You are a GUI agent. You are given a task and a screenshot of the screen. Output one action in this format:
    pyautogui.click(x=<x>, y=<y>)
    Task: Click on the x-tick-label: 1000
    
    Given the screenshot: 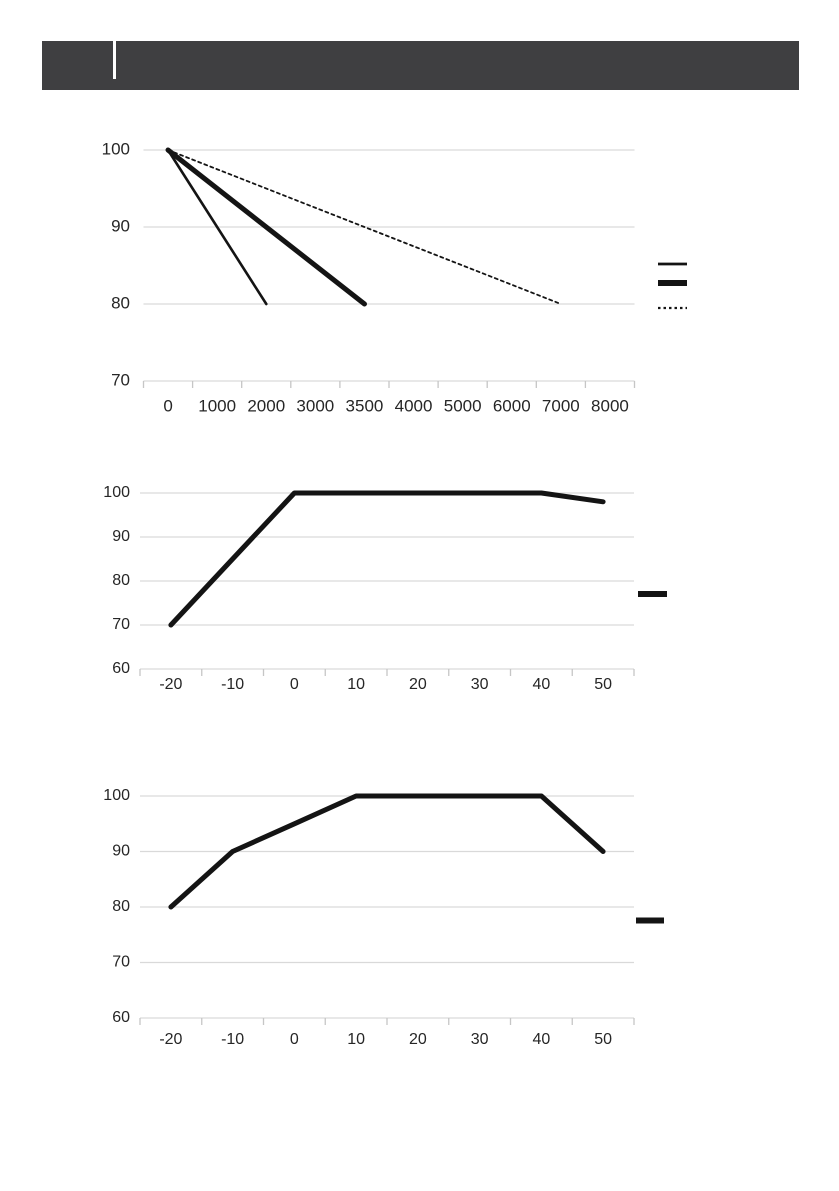 What is the action you would take?
    pyautogui.click(x=217, y=405)
    